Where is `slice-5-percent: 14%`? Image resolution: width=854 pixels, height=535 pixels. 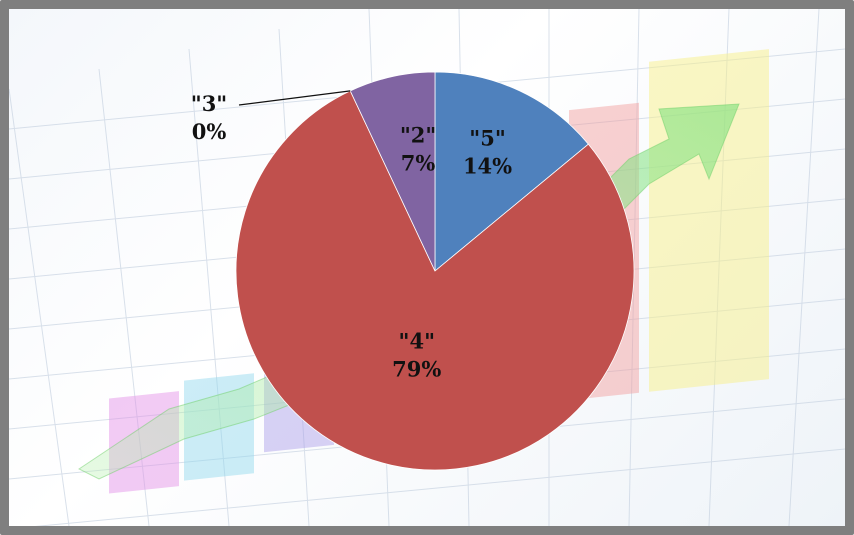 slice-5-percent: 14% is located at coordinates (487, 165).